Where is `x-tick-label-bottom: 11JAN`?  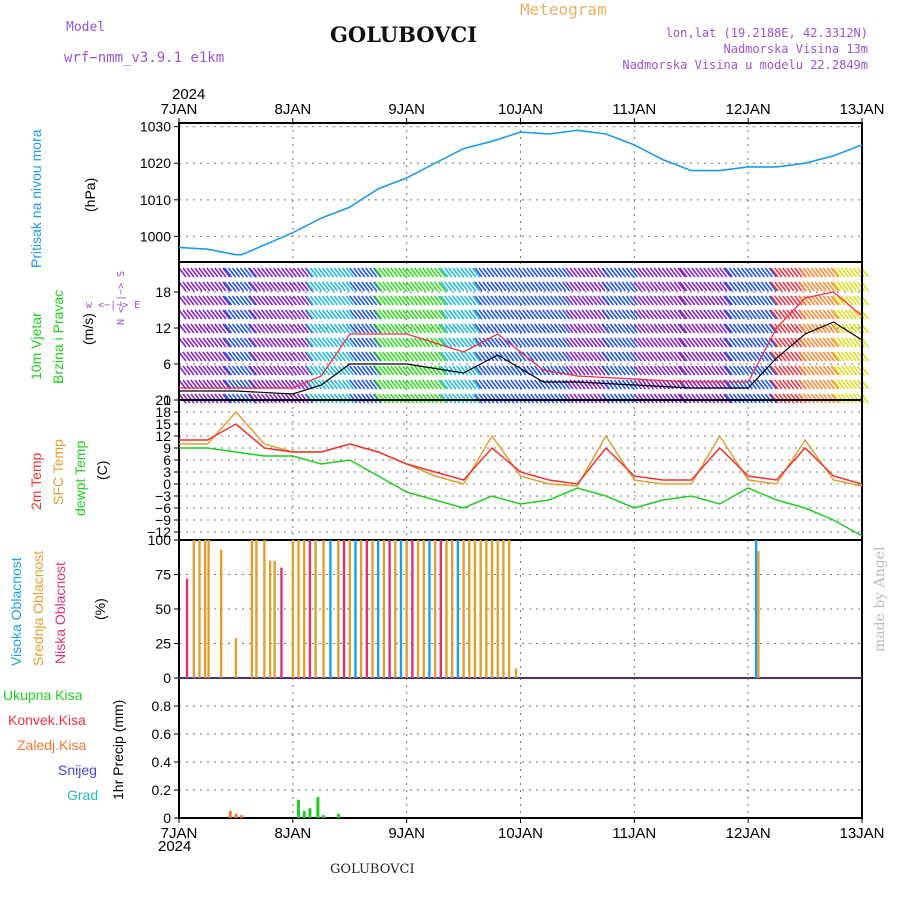
x-tick-label-bottom: 11JAN is located at coordinates (634, 833).